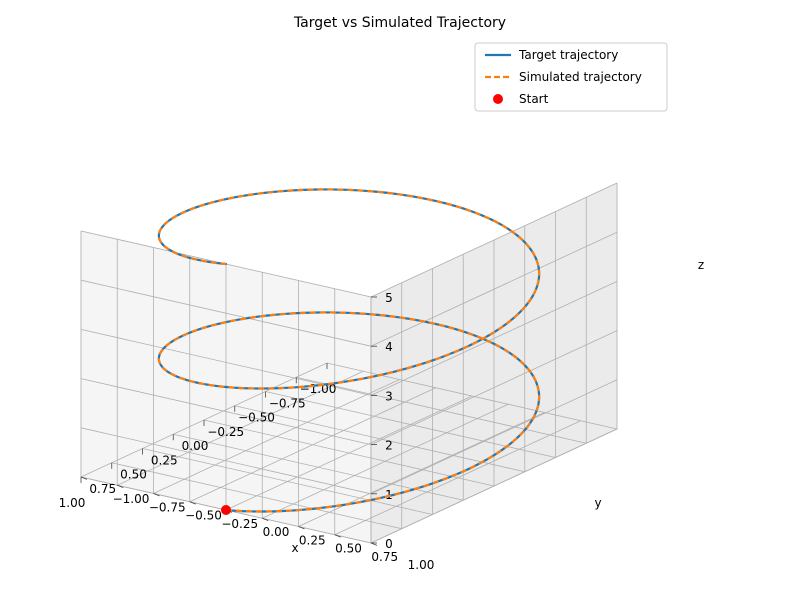  Describe the element at coordinates (597, 503) in the screenshot. I see `y-axis-label: y` at that location.